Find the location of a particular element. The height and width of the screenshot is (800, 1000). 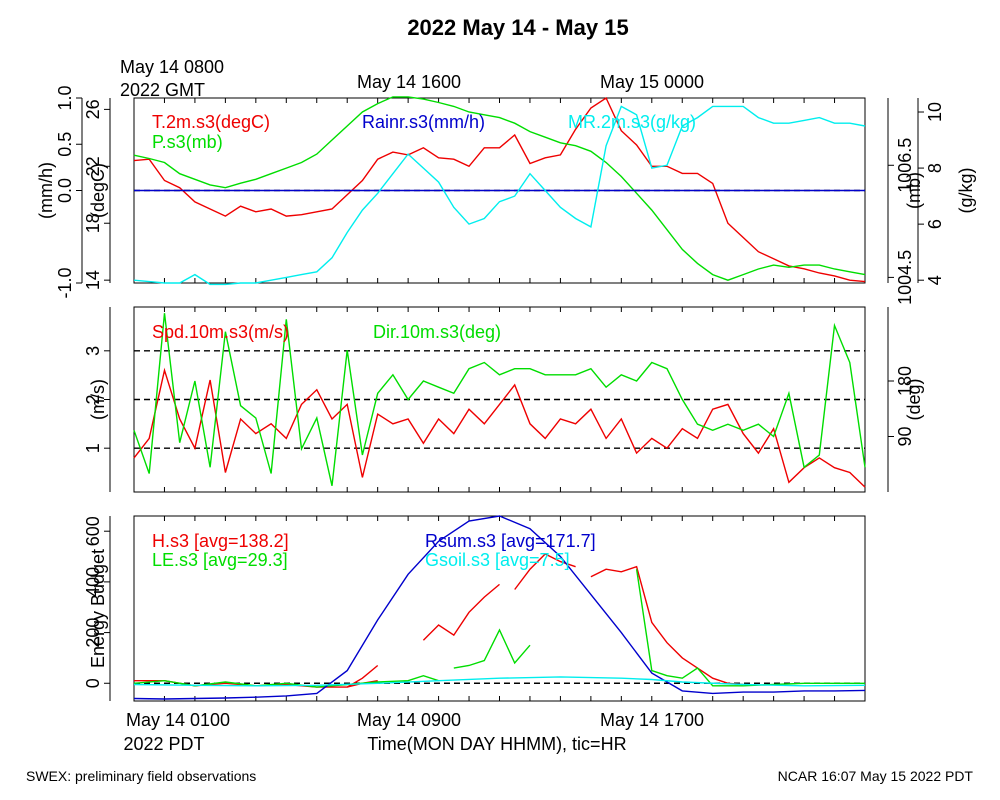

legend-net-radiation: Rsum.s3 [avg=171.7] is located at coordinates (510, 541).